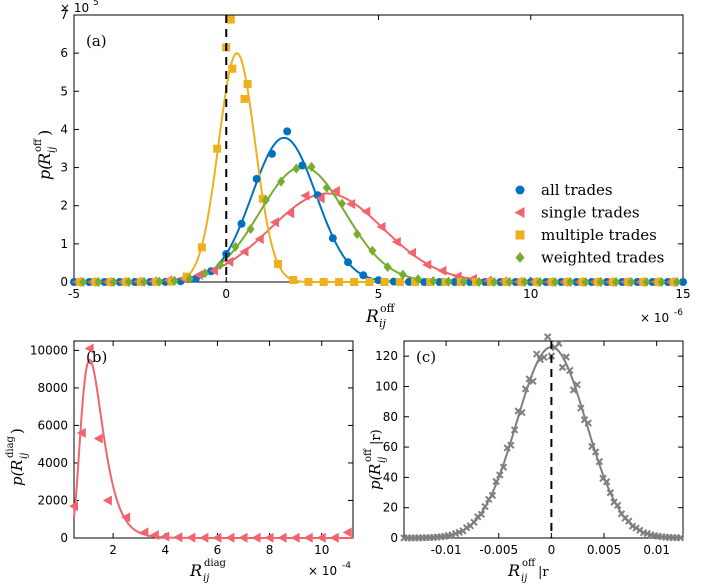 The height and width of the screenshot is (585, 706). I want to click on panel-b-y-tick-label: 2000, so click(52, 500).